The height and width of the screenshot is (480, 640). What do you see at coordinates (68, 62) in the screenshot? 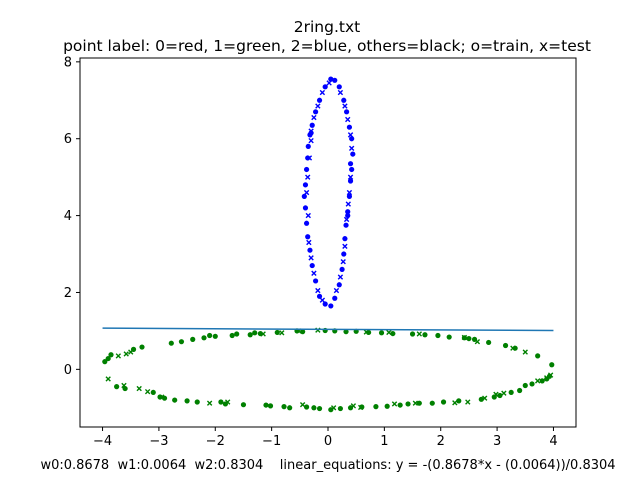
I see `y-tick-label: 8` at bounding box center [68, 62].